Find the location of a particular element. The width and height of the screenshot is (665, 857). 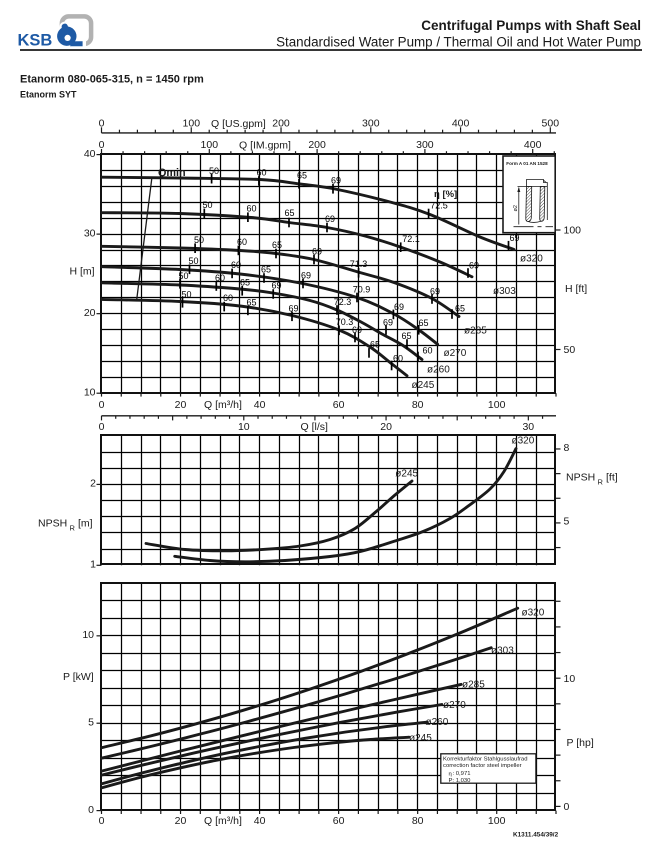

svg-text: NPSH is located at coordinates (52, 524).